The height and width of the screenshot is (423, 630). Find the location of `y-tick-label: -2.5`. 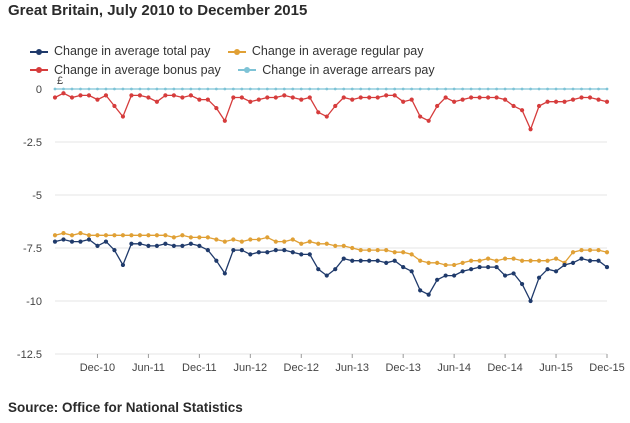

y-tick-label: -2.5 is located at coordinates (32, 143).